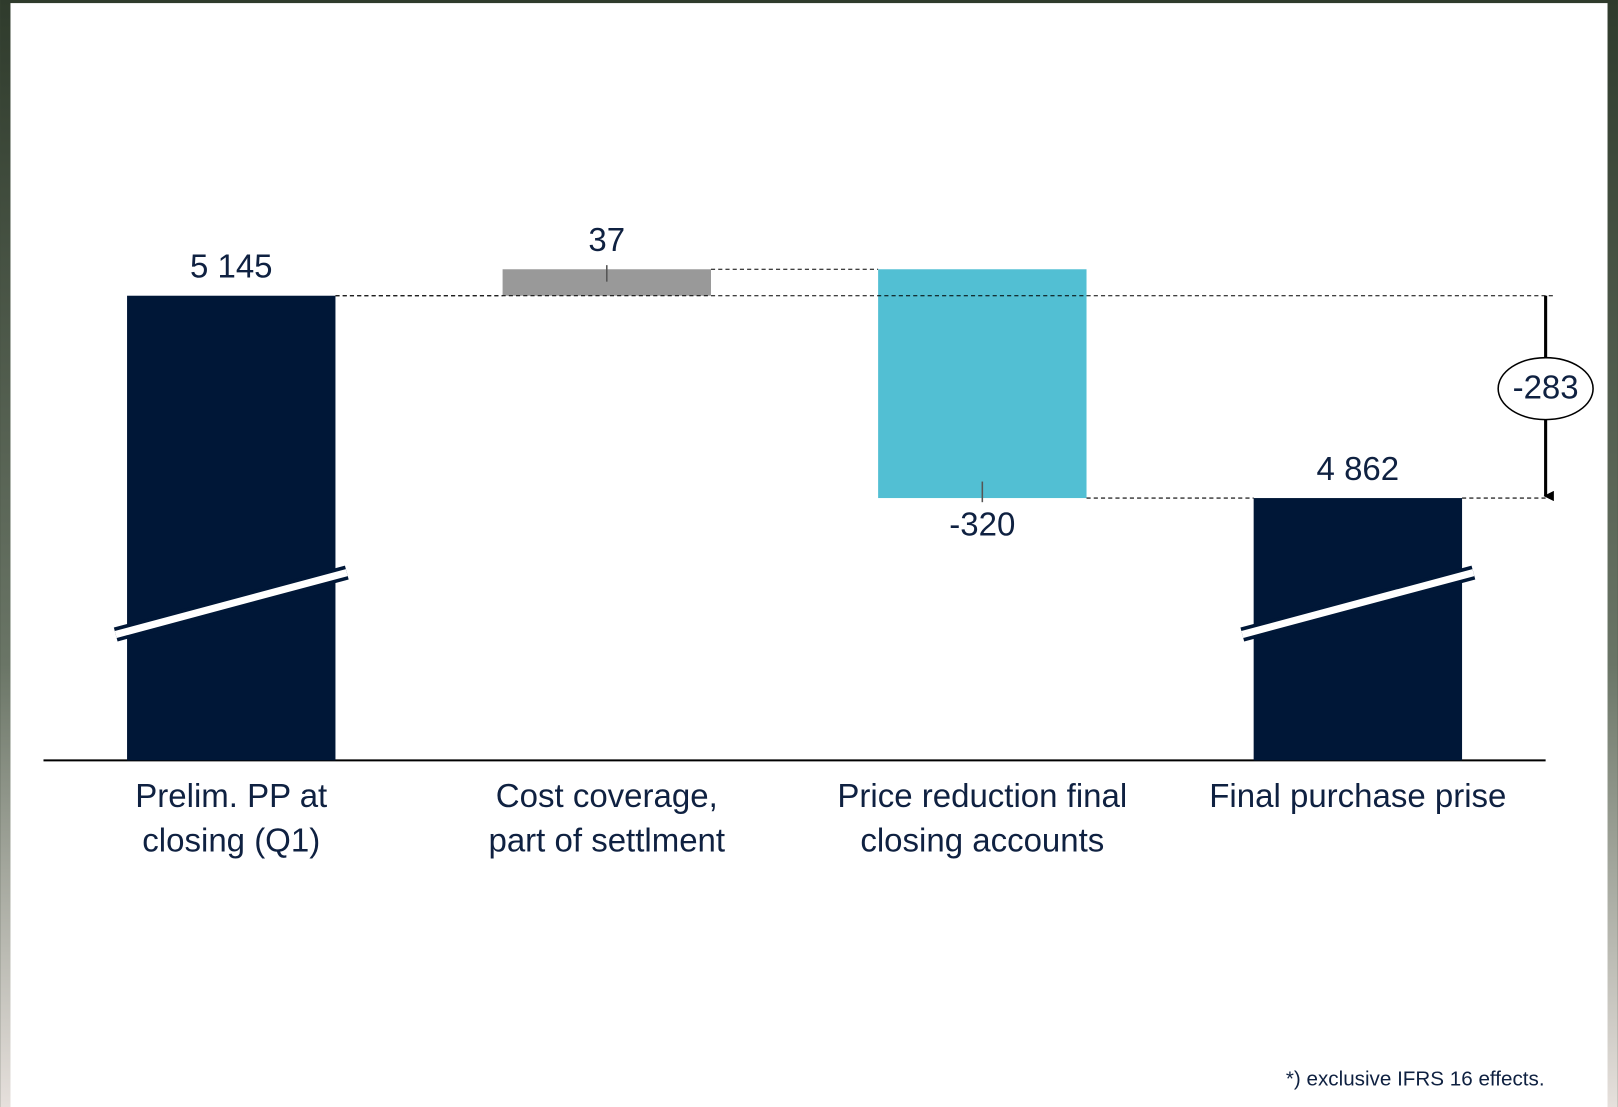 The height and width of the screenshot is (1107, 1618). Describe the element at coordinates (606, 840) in the screenshot. I see `x-tick-label: part of settlment` at that location.